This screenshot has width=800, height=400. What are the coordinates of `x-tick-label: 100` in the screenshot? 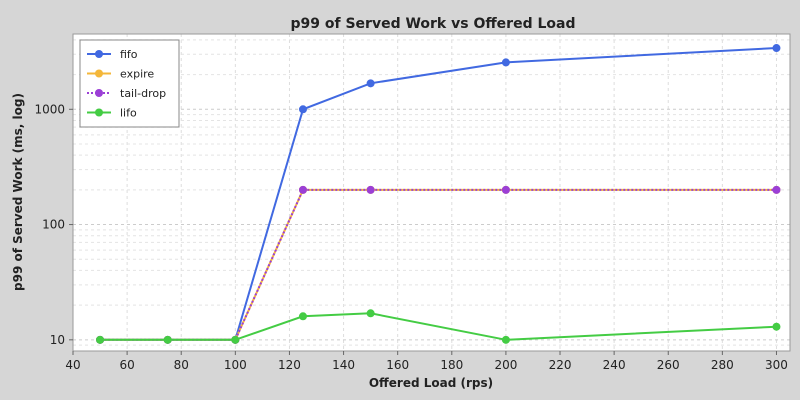 It's located at (235, 365).